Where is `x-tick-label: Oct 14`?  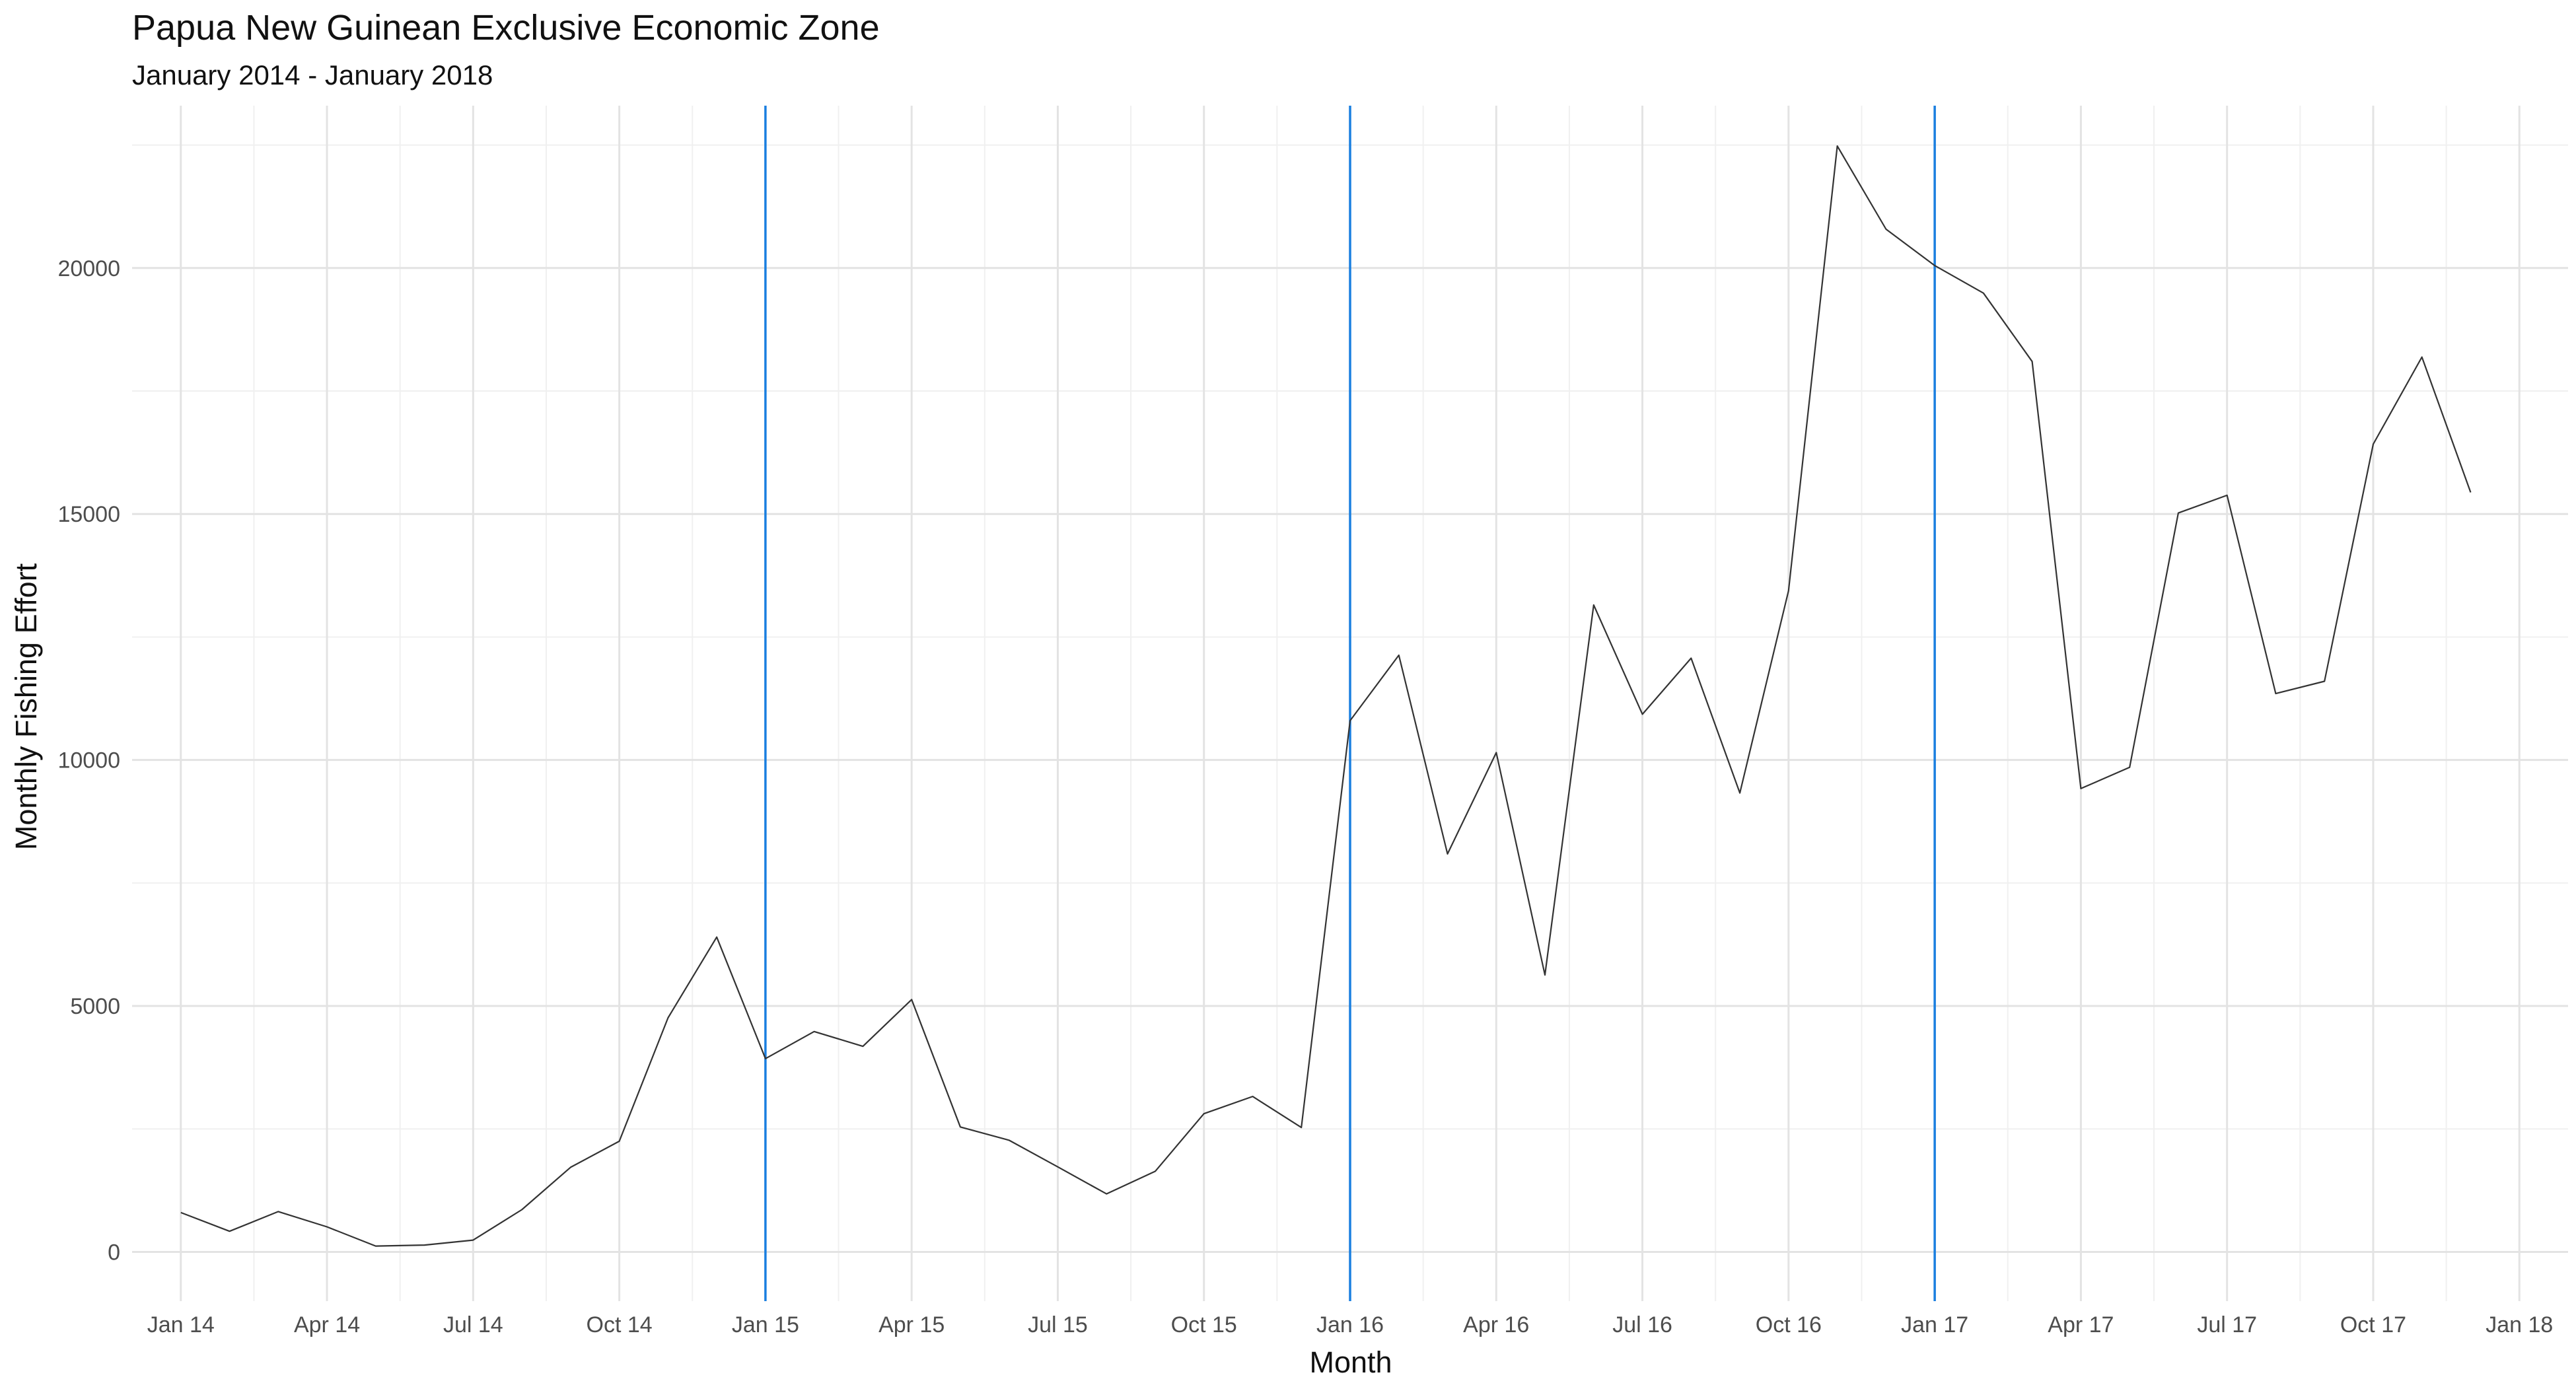
x-tick-label: Oct 14 is located at coordinates (620, 1324).